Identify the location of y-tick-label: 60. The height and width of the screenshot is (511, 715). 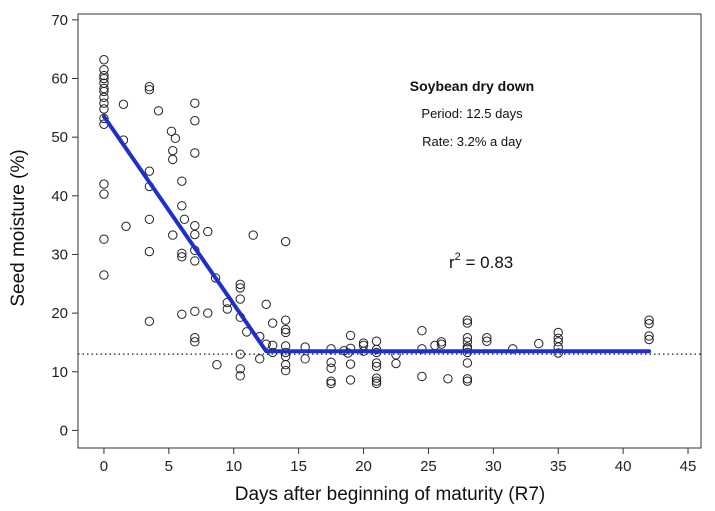
(59, 79).